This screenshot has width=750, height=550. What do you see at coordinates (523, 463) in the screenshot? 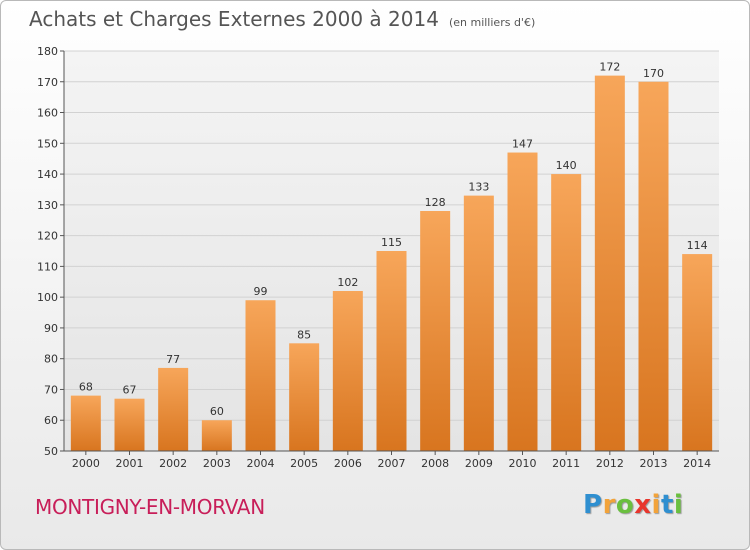
I see `x-tick-label: 2010` at bounding box center [523, 463].